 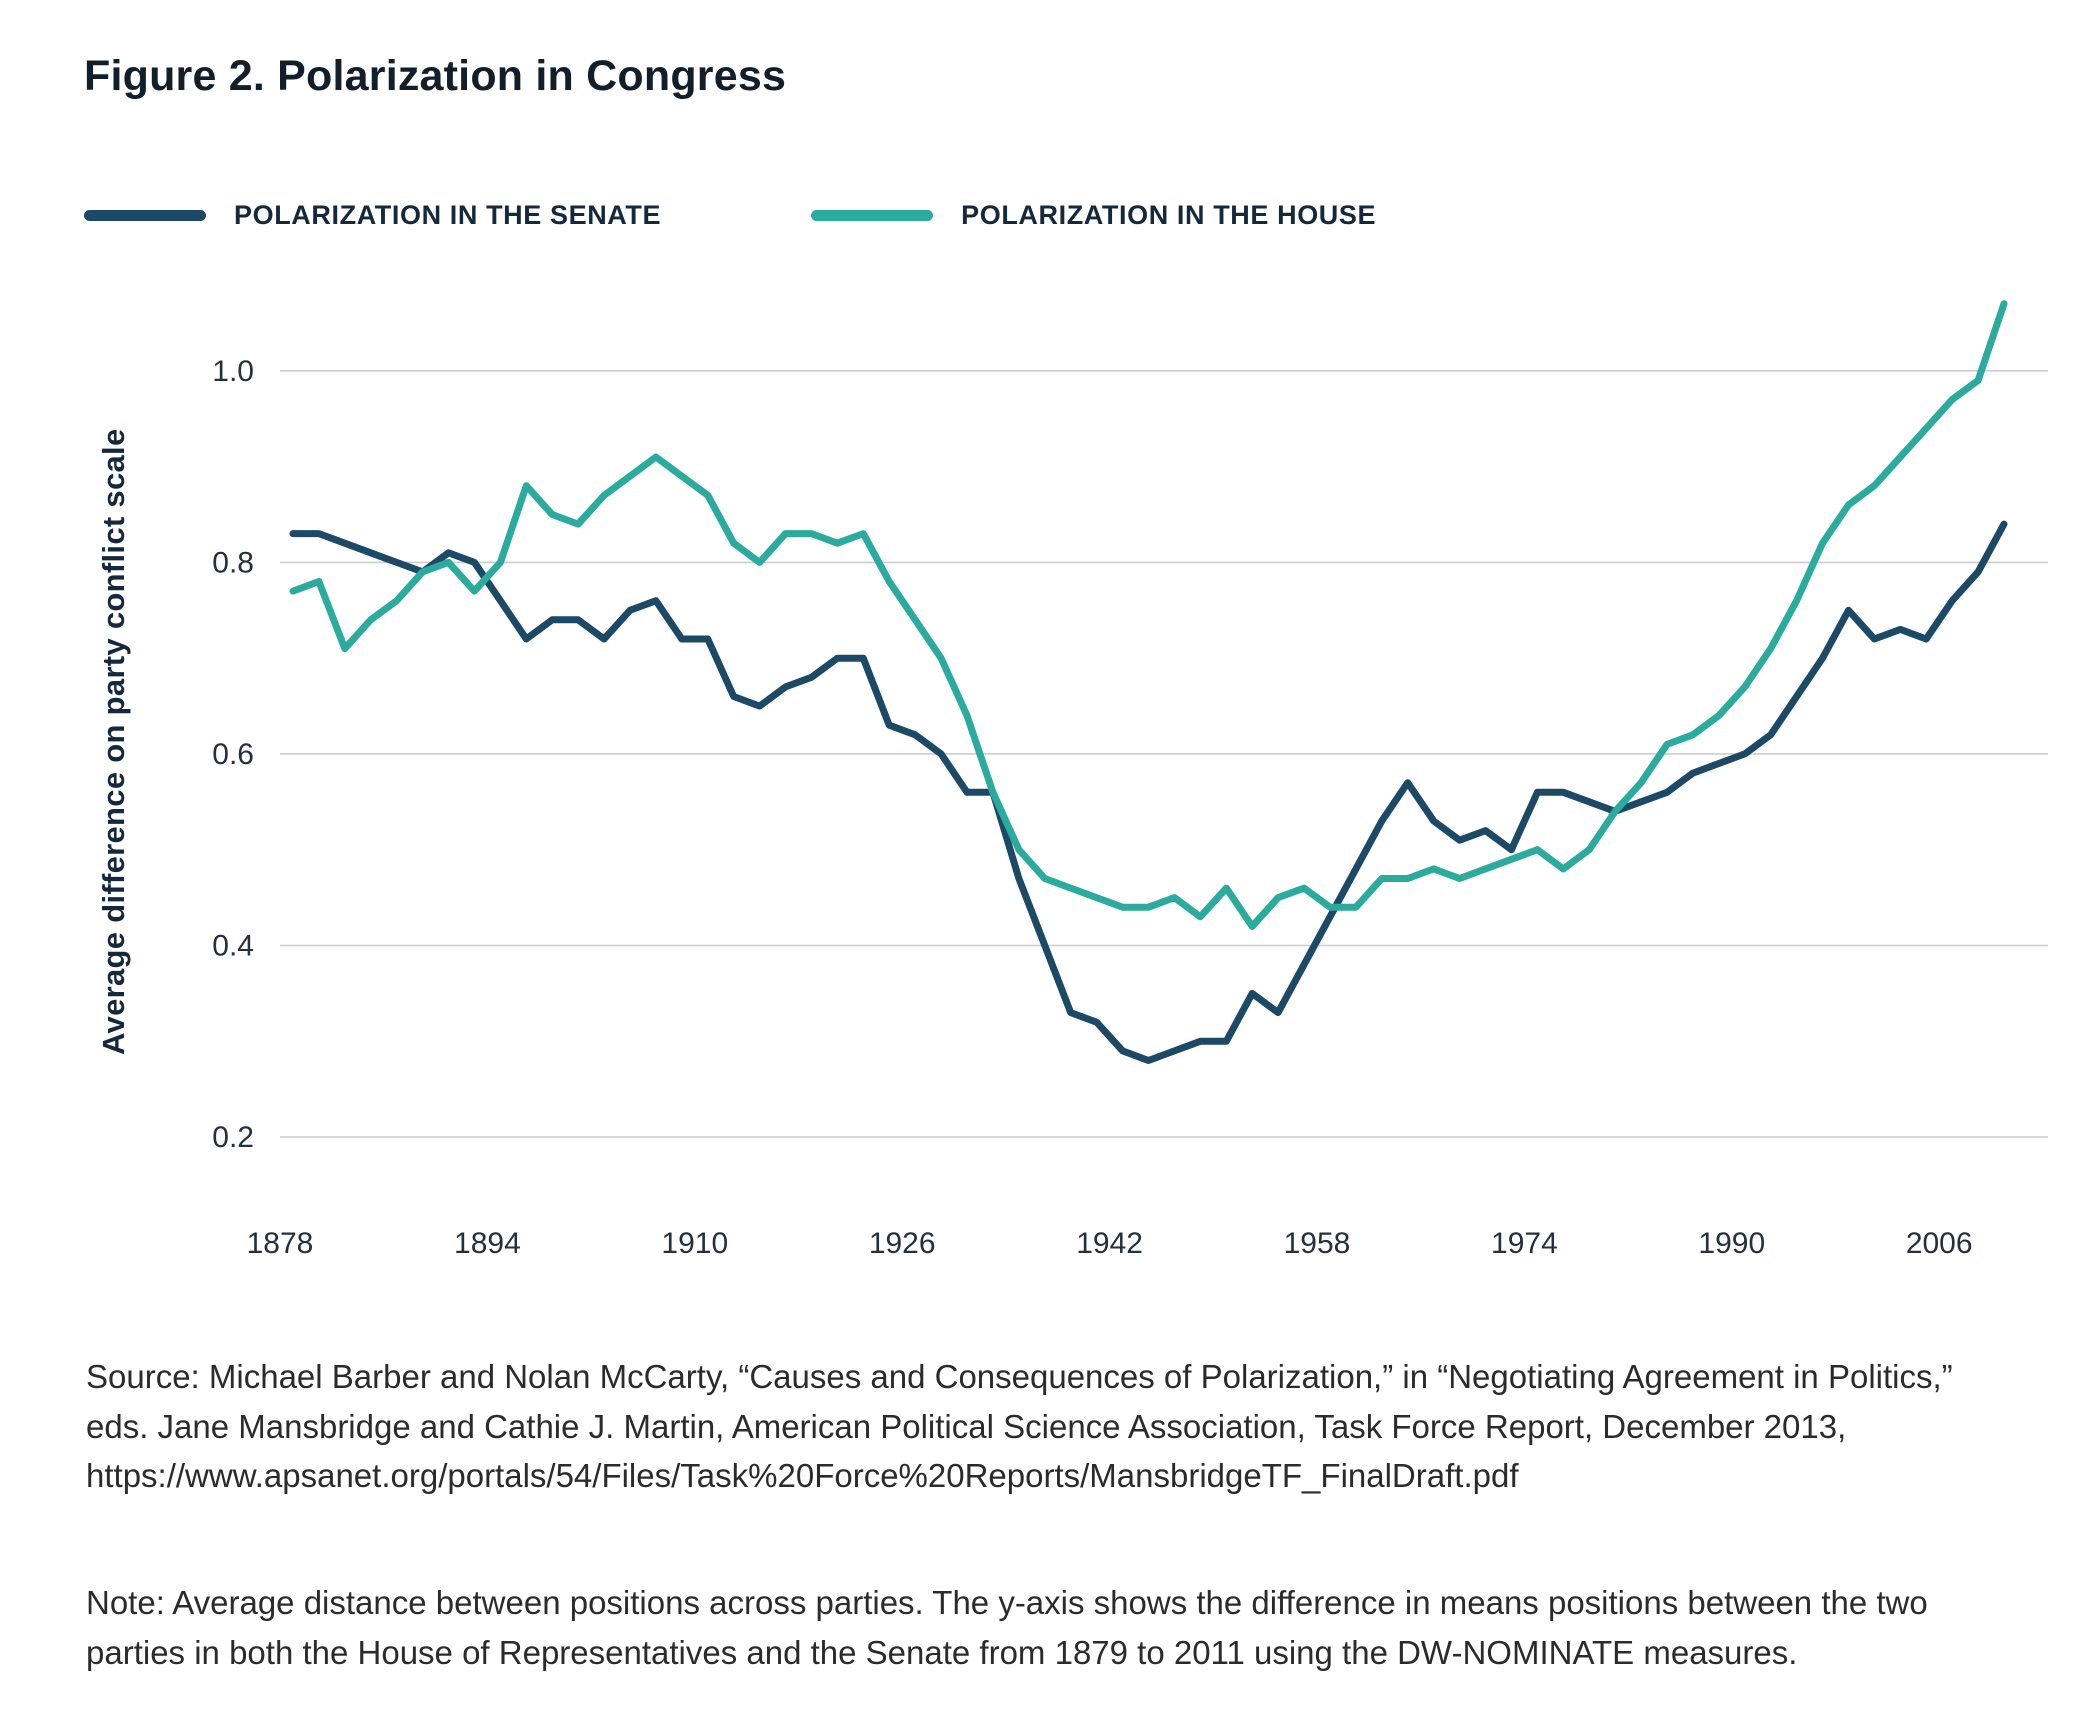 I want to click on house-line-swatch, so click(x=872, y=215).